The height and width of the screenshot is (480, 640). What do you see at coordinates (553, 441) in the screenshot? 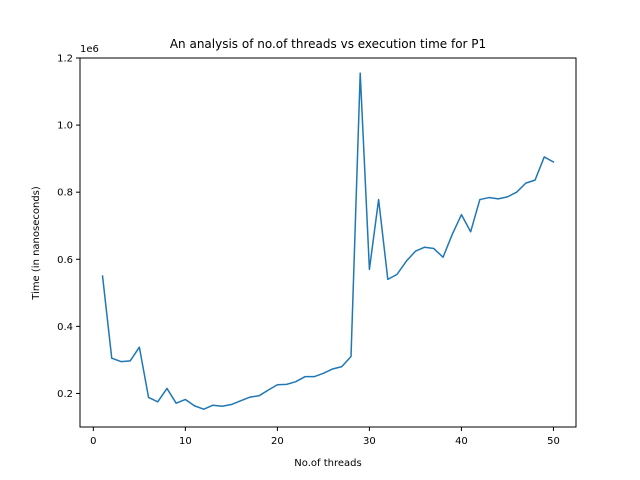
I see `x-tick-label: 50` at bounding box center [553, 441].